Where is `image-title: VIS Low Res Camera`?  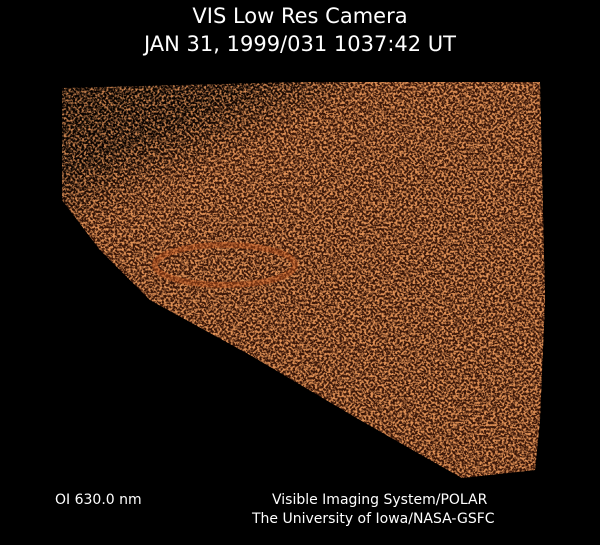 image-title: VIS Low Res Camera is located at coordinates (300, 16).